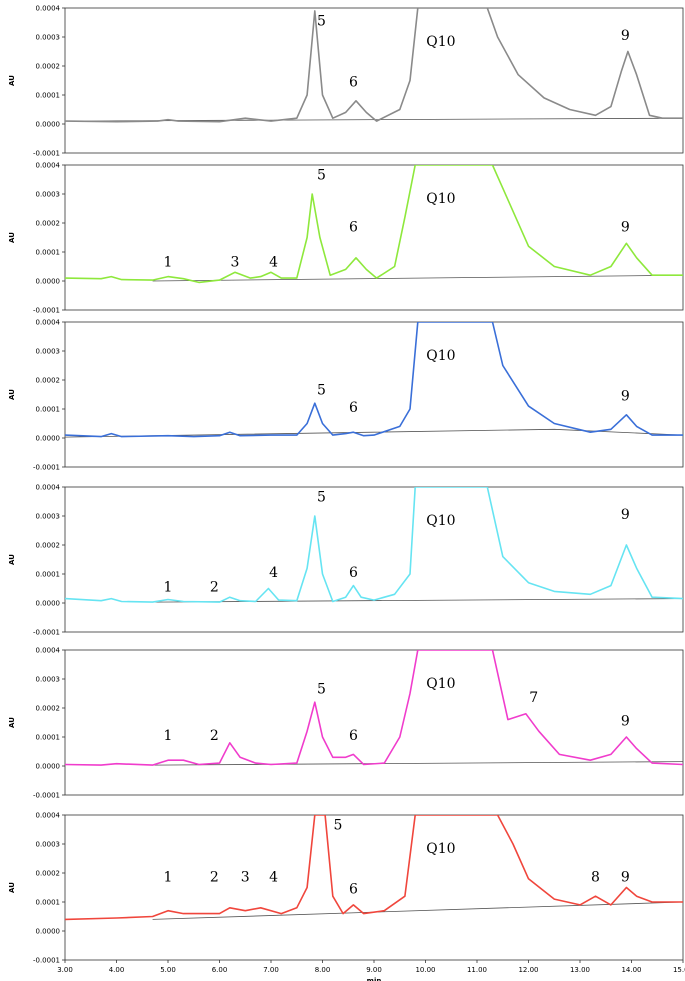 This screenshot has height=981, width=685. Describe the element at coordinates (374, 979) in the screenshot. I see `x-axis-title: min` at that location.